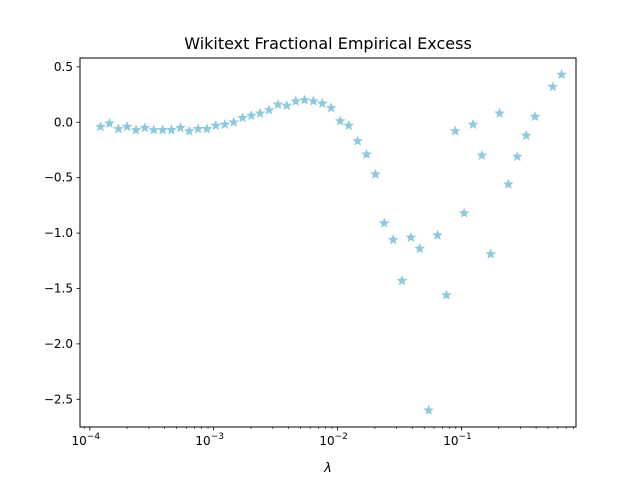 The height and width of the screenshot is (480, 640). I want to click on x-tick-label: 10⁻⁴, so click(86, 440).